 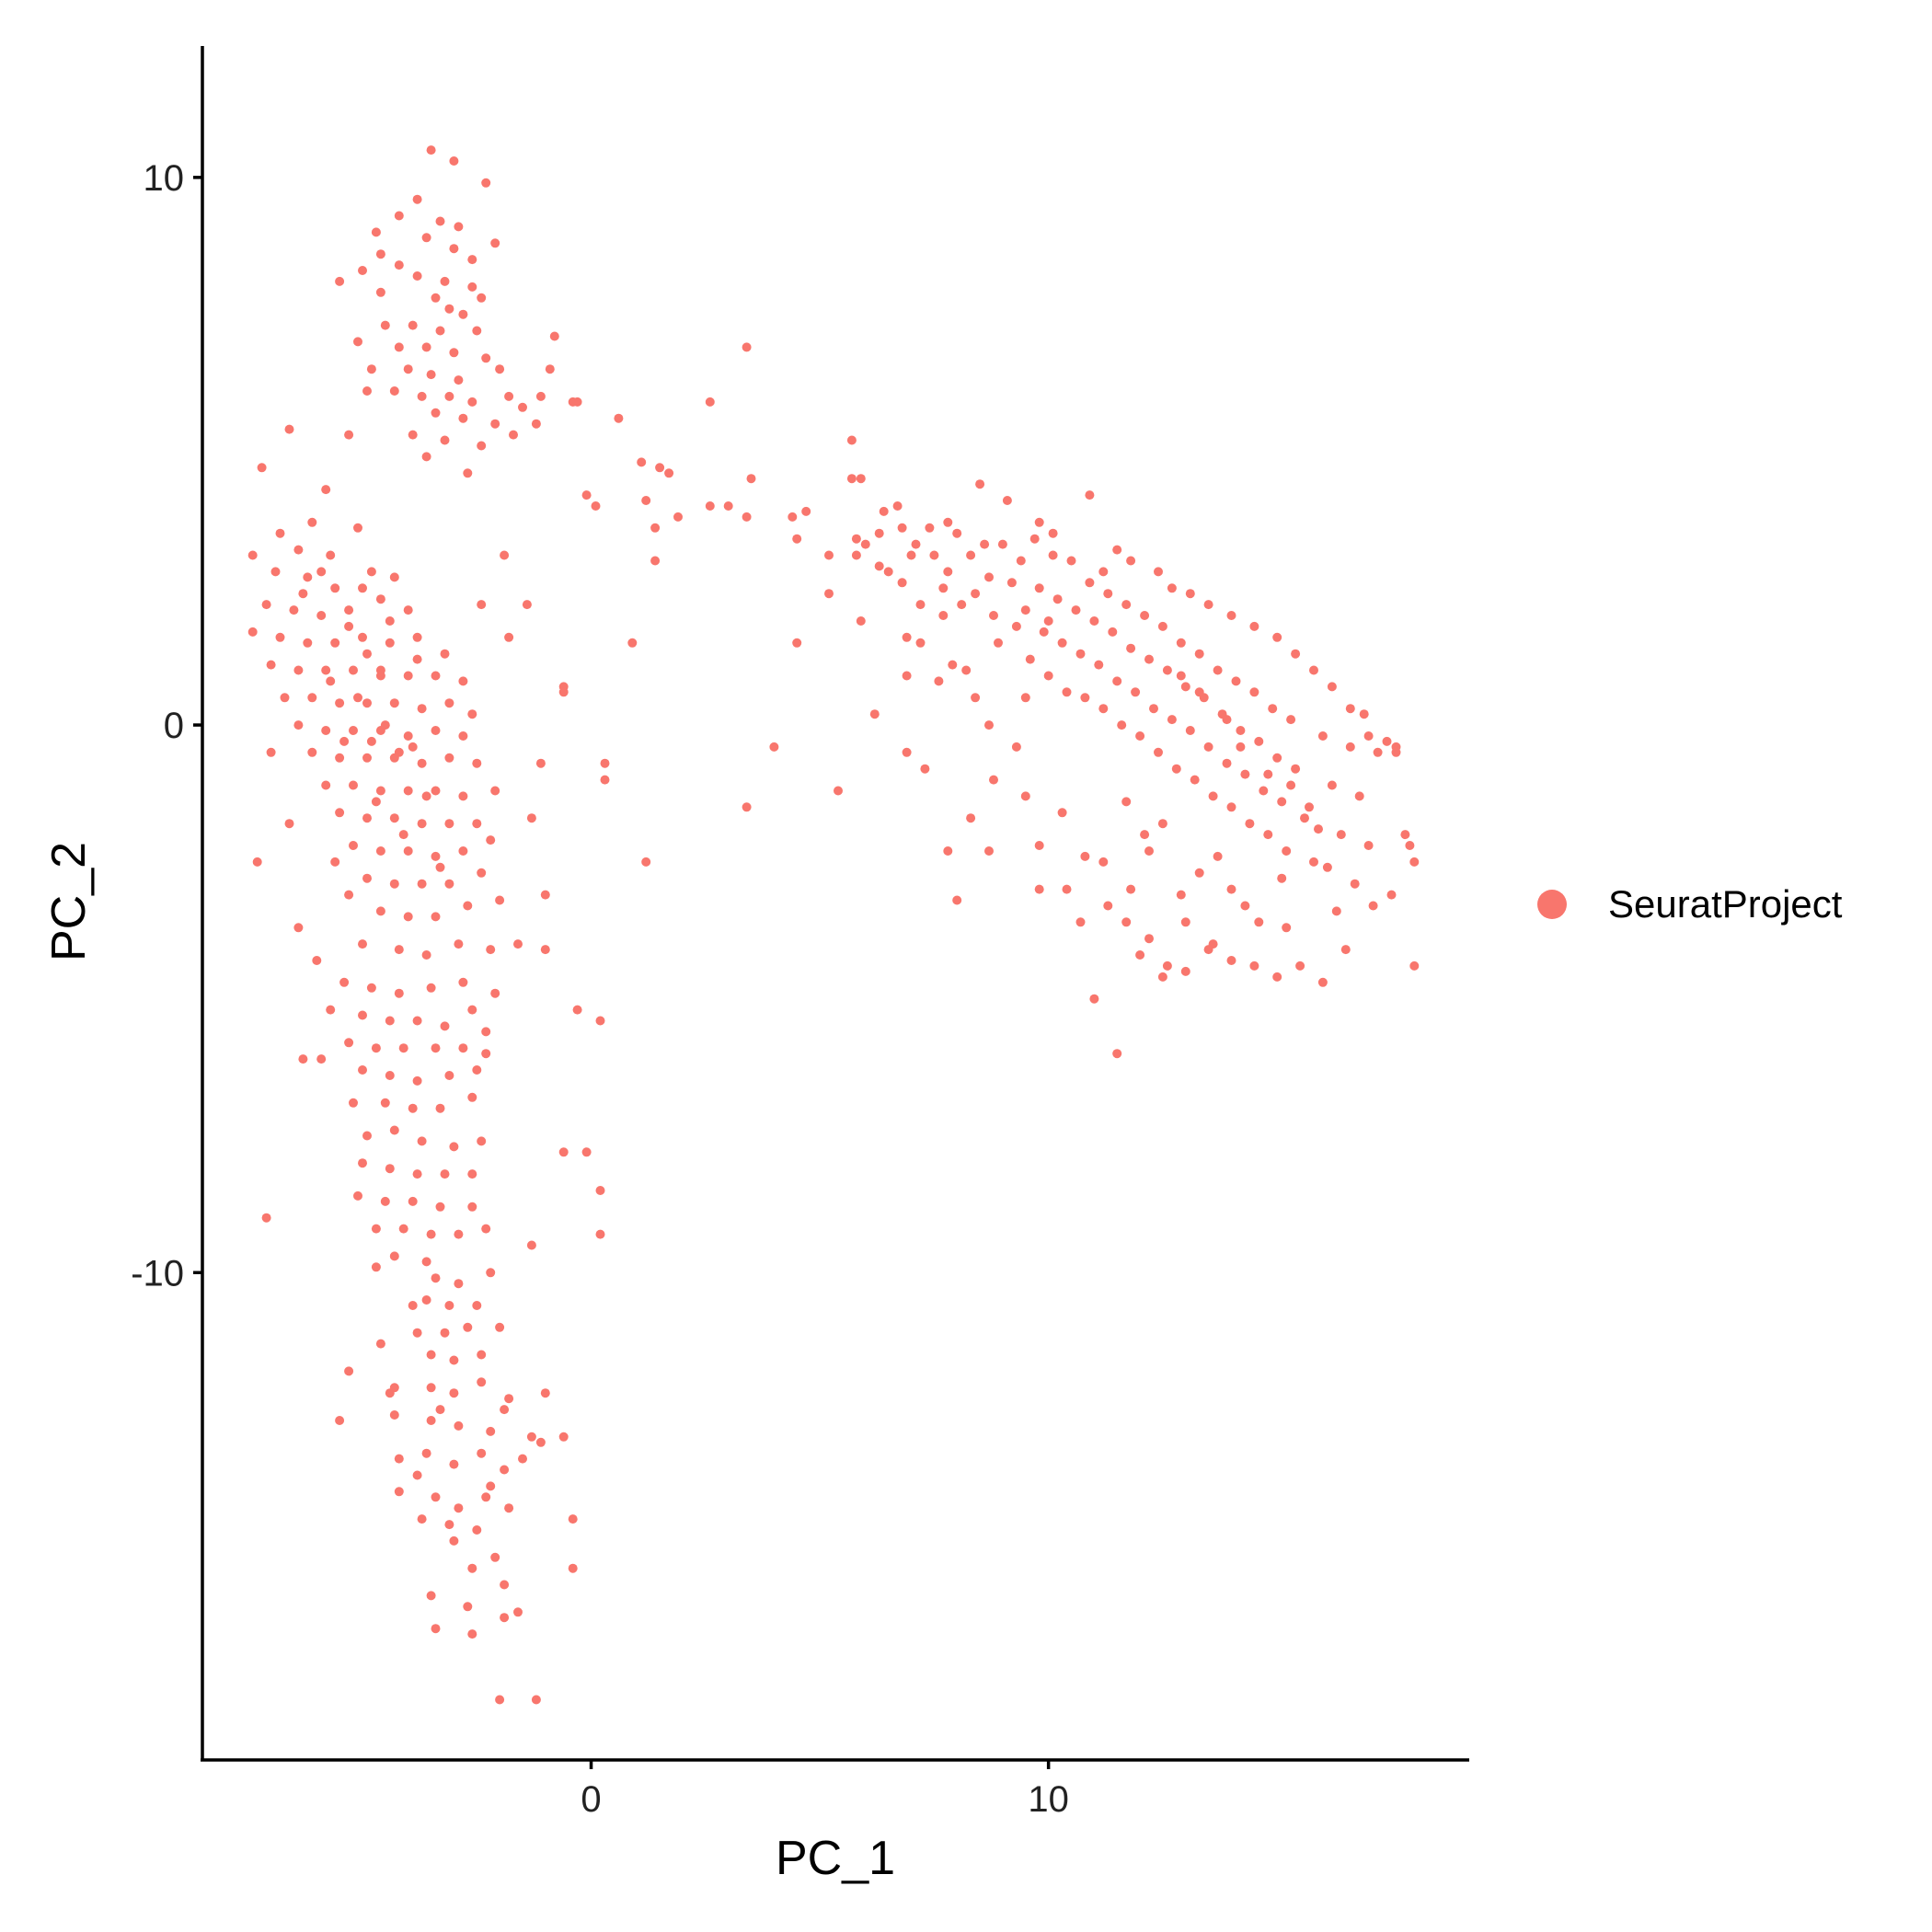 I want to click on x-axis-title: PC_1, so click(x=835, y=1858).